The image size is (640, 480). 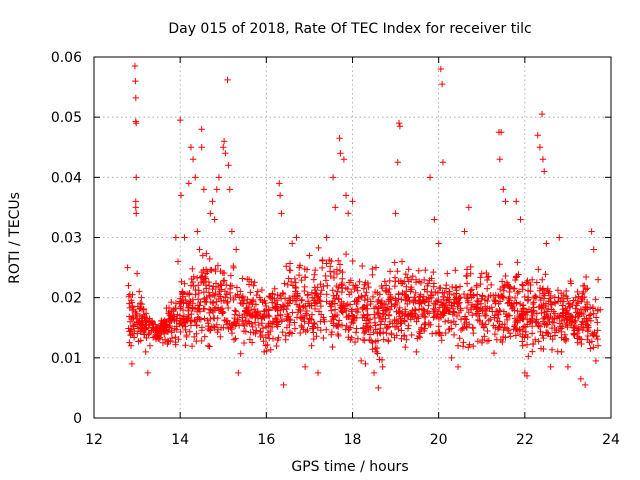 I want to click on y-tick-label: 0.04, so click(x=66, y=178).